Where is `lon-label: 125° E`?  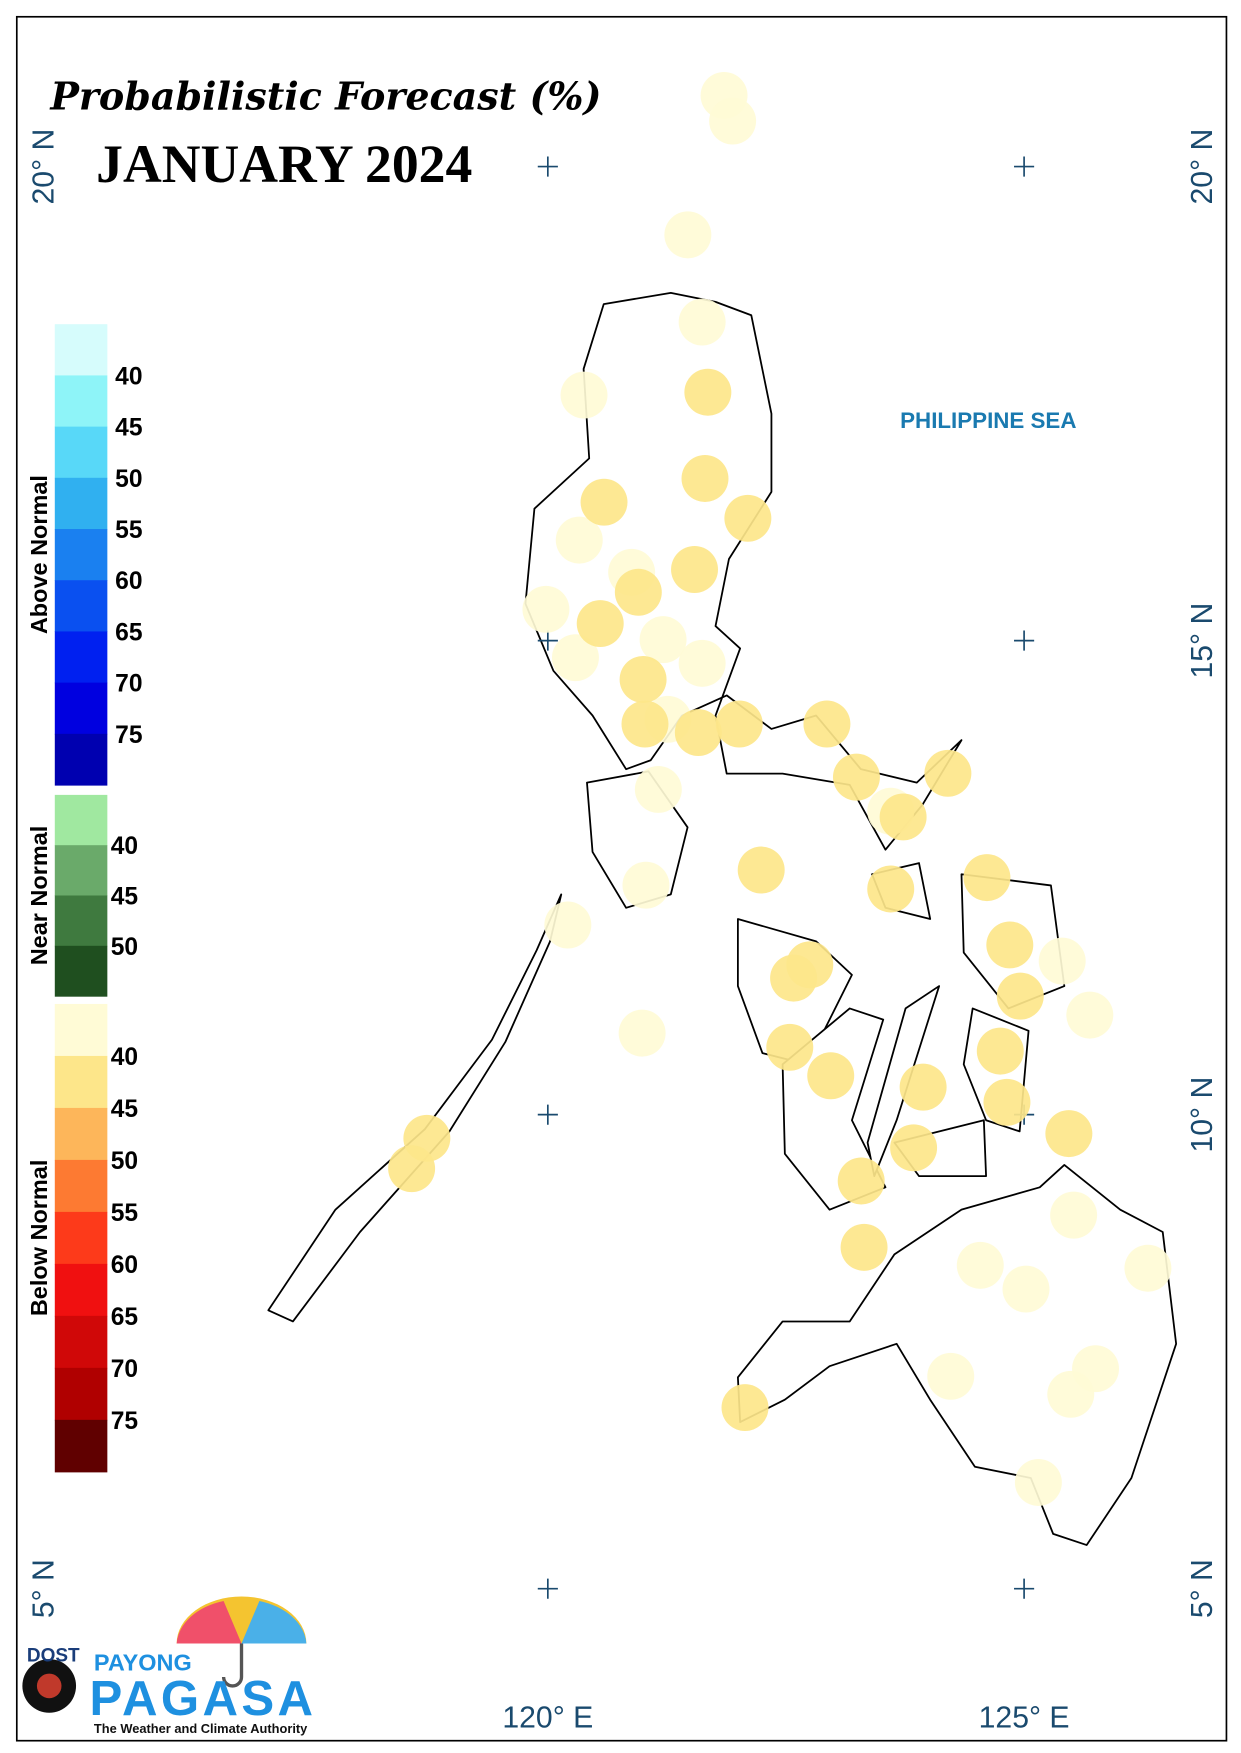 lon-label: 125° E is located at coordinates (1024, 1717).